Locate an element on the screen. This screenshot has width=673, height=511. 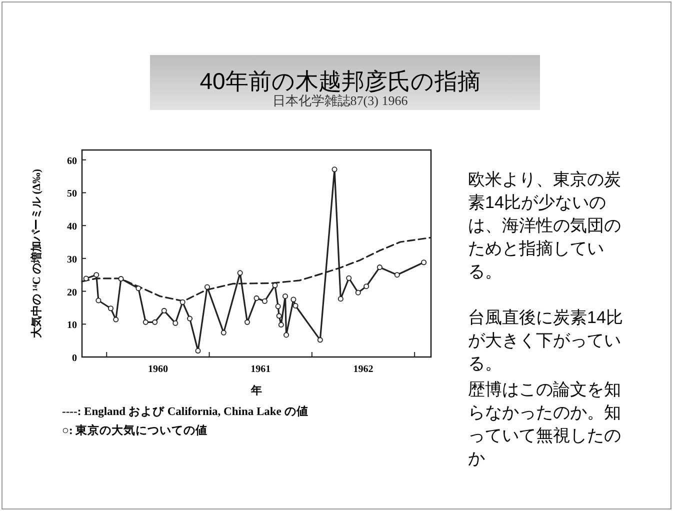
text: ○: 東京の大気についての値 is located at coordinates (135, 430).